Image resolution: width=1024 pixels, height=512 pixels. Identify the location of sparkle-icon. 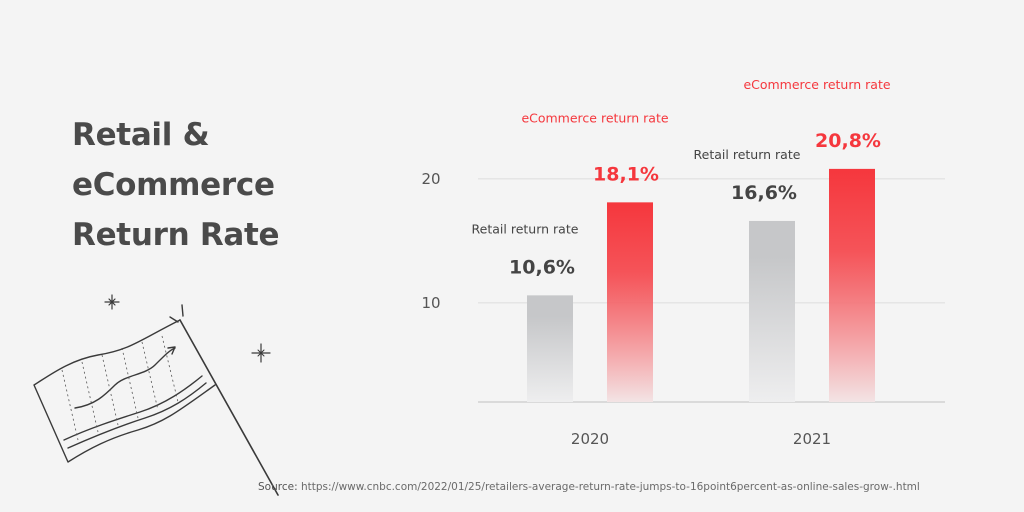
(112, 302).